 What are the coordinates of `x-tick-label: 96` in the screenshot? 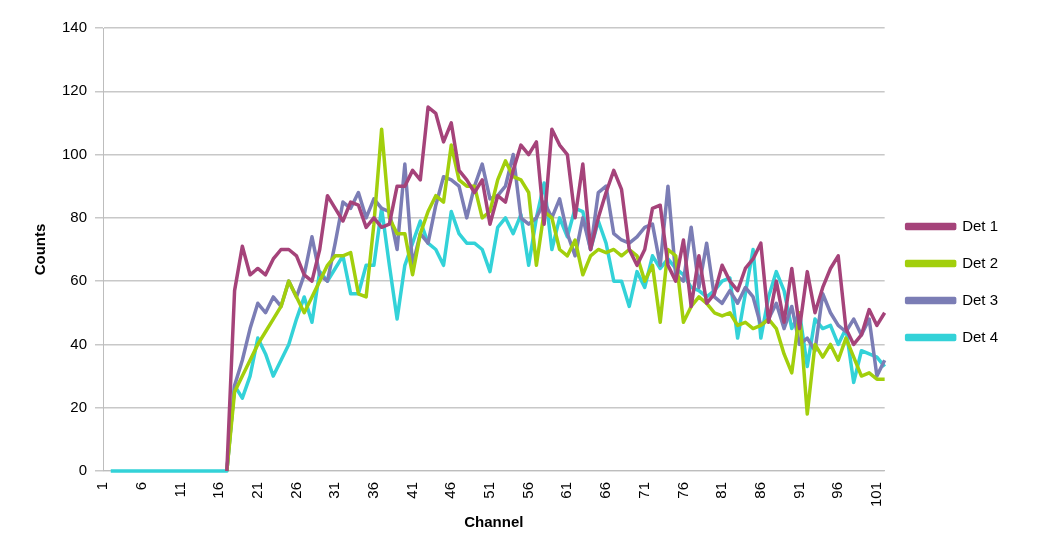 It's located at (837, 490).